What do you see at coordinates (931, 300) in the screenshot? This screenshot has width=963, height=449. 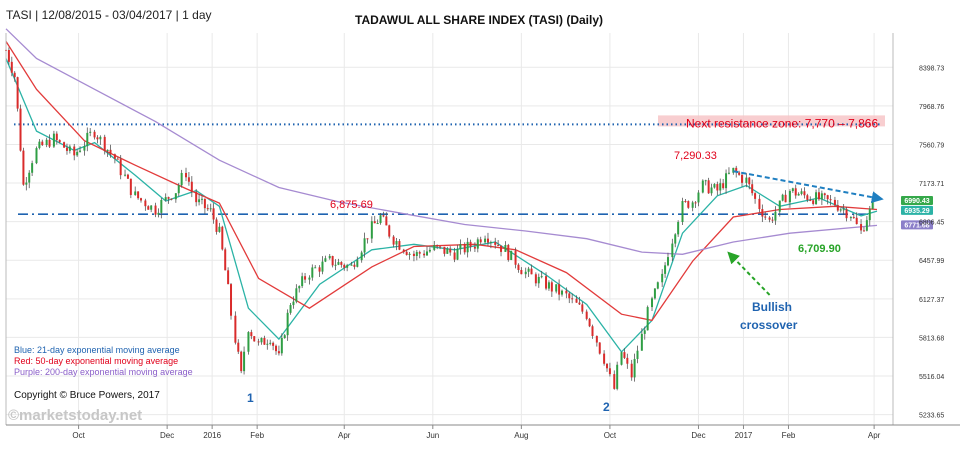 I see `y-tick-label: 6127.37` at bounding box center [931, 300].